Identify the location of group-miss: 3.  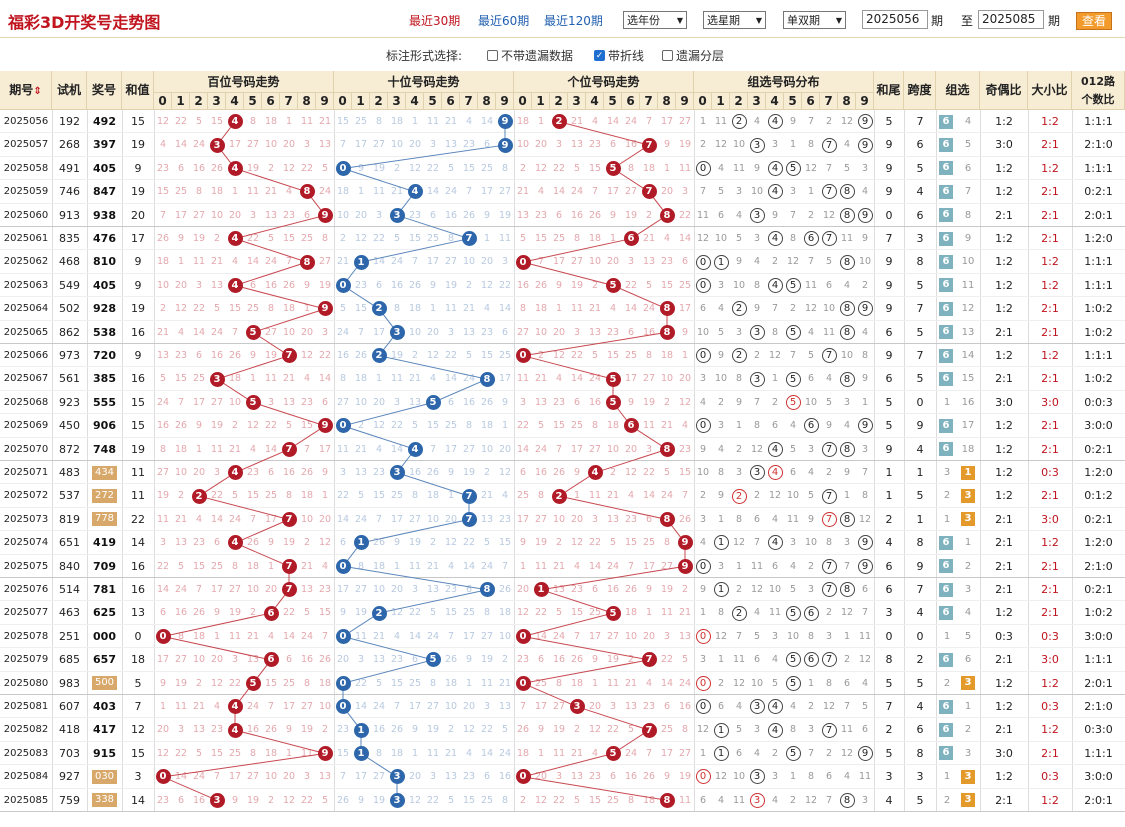
(775, 777).